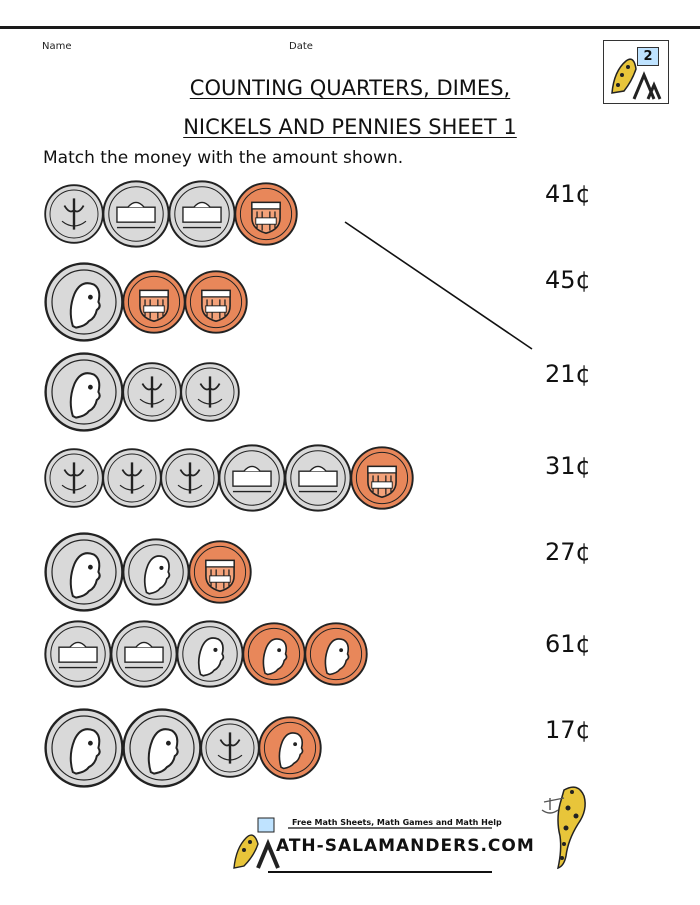 This screenshot has height=905, width=700. What do you see at coordinates (405, 846) in the screenshot?
I see `footer-site-name: ATH-SALAMANDERS.COM` at bounding box center [405, 846].